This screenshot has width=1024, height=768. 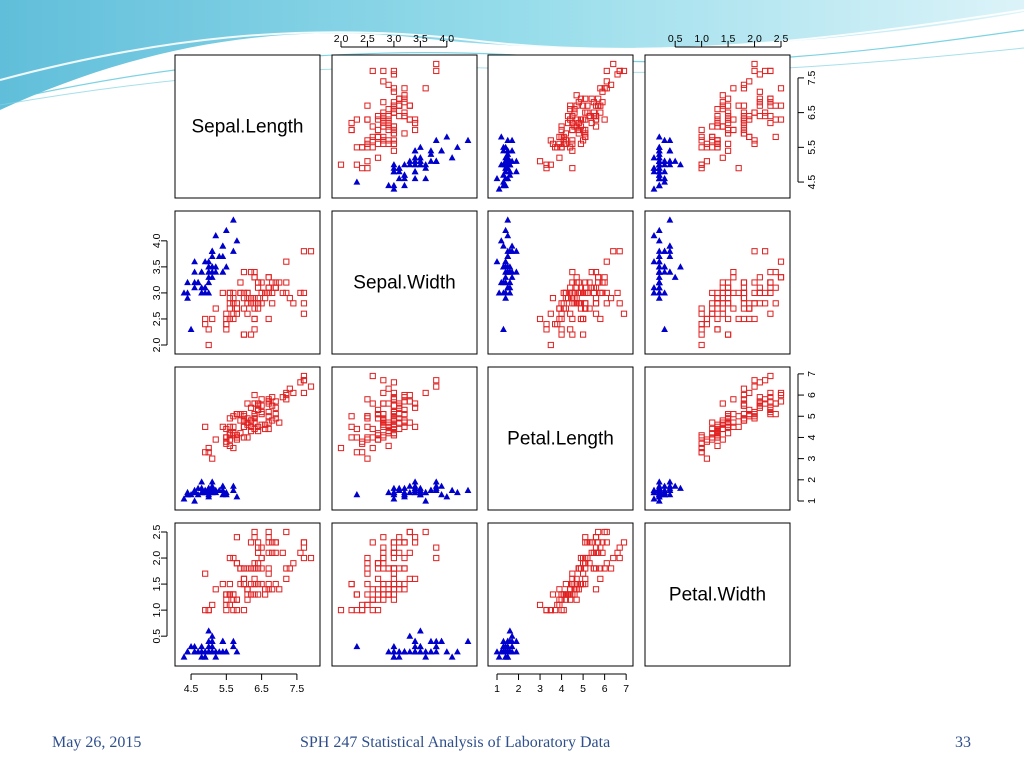 What do you see at coordinates (583, 689) in the screenshot?
I see `tick-label: 5` at bounding box center [583, 689].